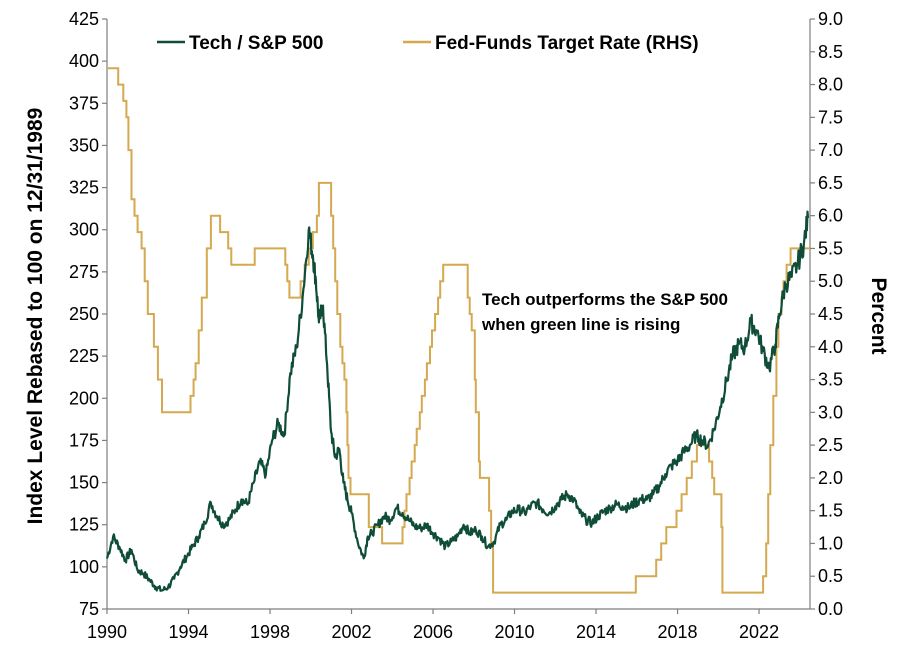 This screenshot has width=900, height=654. Describe the element at coordinates (188, 632) in the screenshot. I see `x-tick-label: 1994` at that location.